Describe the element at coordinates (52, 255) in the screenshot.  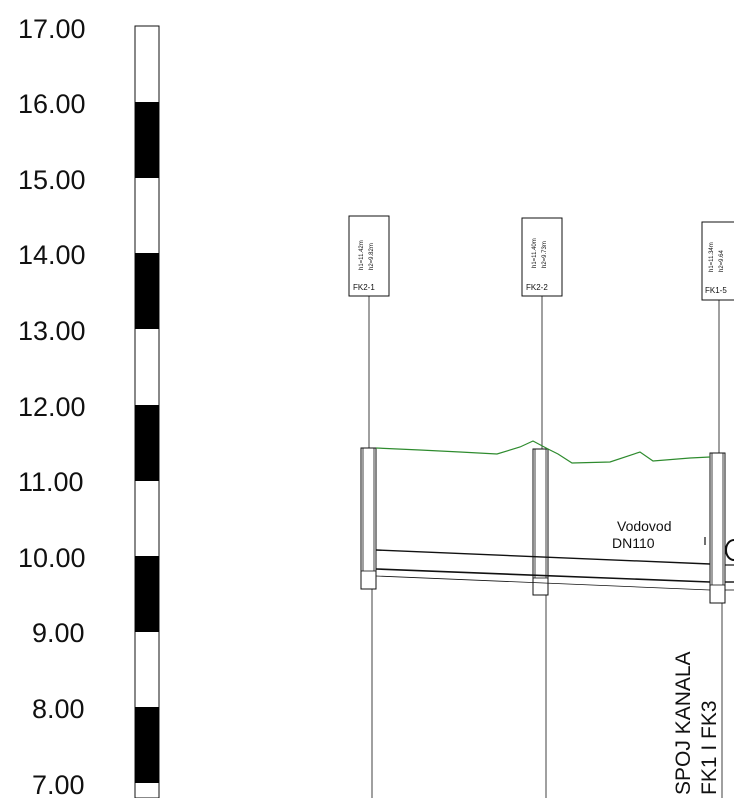
I see `elevation-label-14: 14.00` at that location.